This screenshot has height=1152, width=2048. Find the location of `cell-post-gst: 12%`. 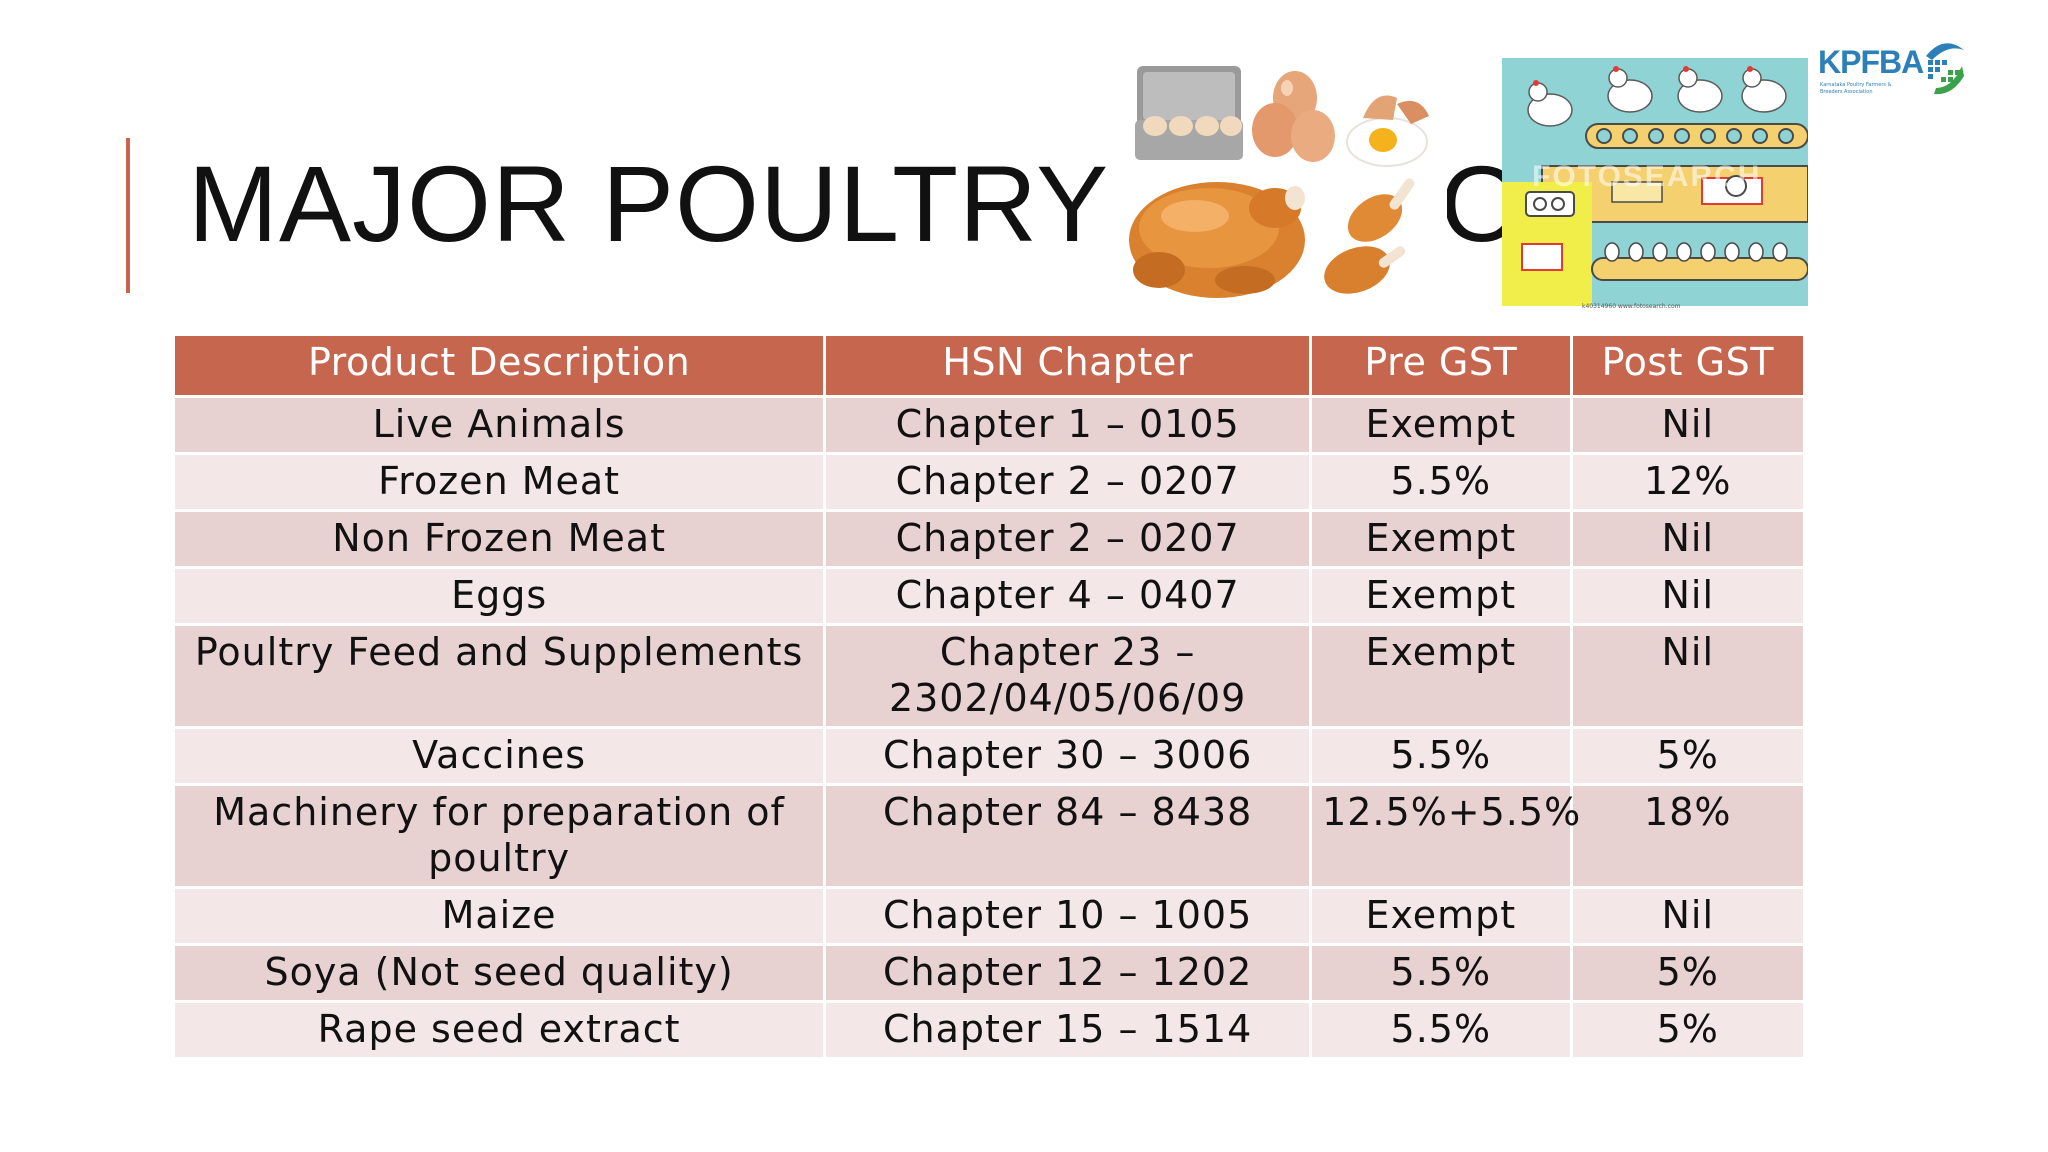

cell-post-gst: 12% is located at coordinates (1688, 482).